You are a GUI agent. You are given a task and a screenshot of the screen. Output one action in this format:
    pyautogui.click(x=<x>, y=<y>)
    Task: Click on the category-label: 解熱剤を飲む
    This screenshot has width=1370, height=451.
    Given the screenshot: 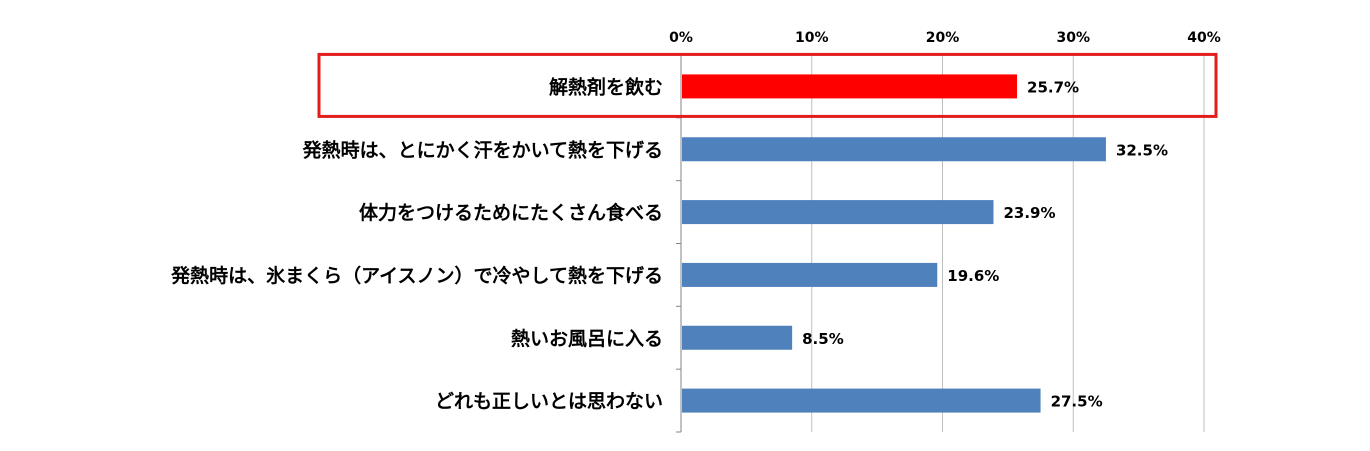 What is the action you would take?
    pyautogui.click(x=606, y=86)
    